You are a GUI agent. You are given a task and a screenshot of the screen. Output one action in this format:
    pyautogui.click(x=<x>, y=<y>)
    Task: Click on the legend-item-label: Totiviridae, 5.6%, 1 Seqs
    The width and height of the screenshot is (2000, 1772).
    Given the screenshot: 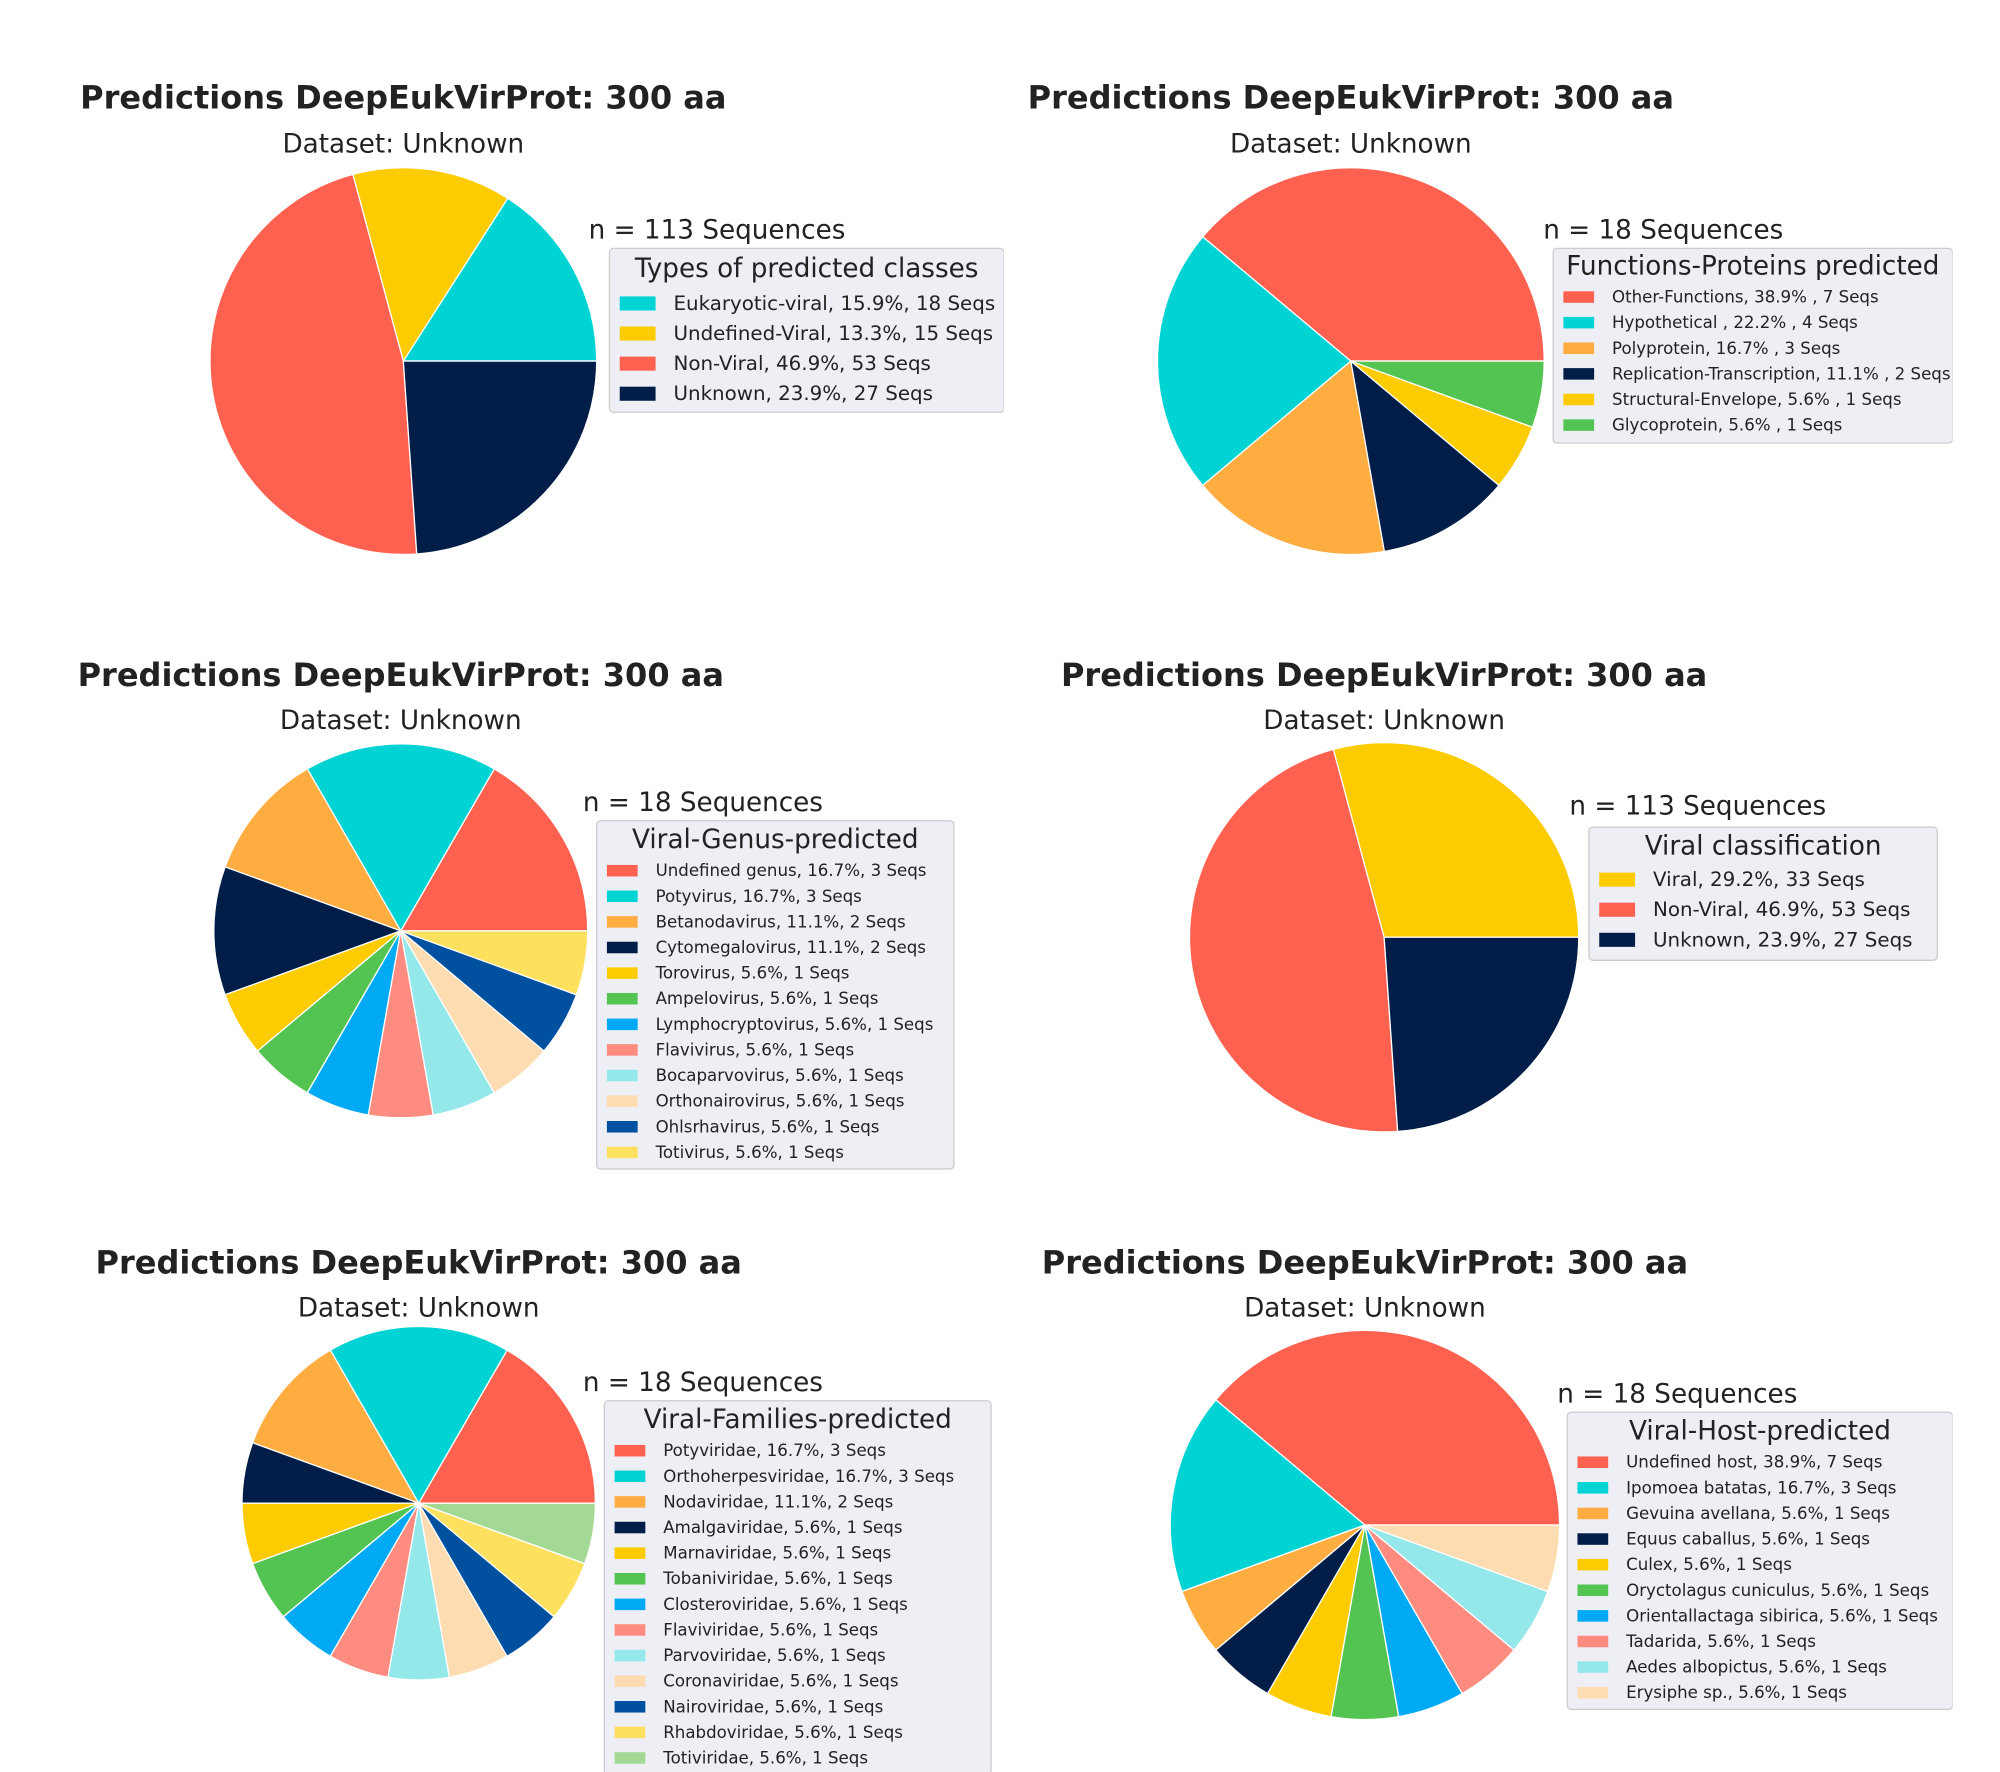 What is the action you would take?
    pyautogui.click(x=765, y=1758)
    